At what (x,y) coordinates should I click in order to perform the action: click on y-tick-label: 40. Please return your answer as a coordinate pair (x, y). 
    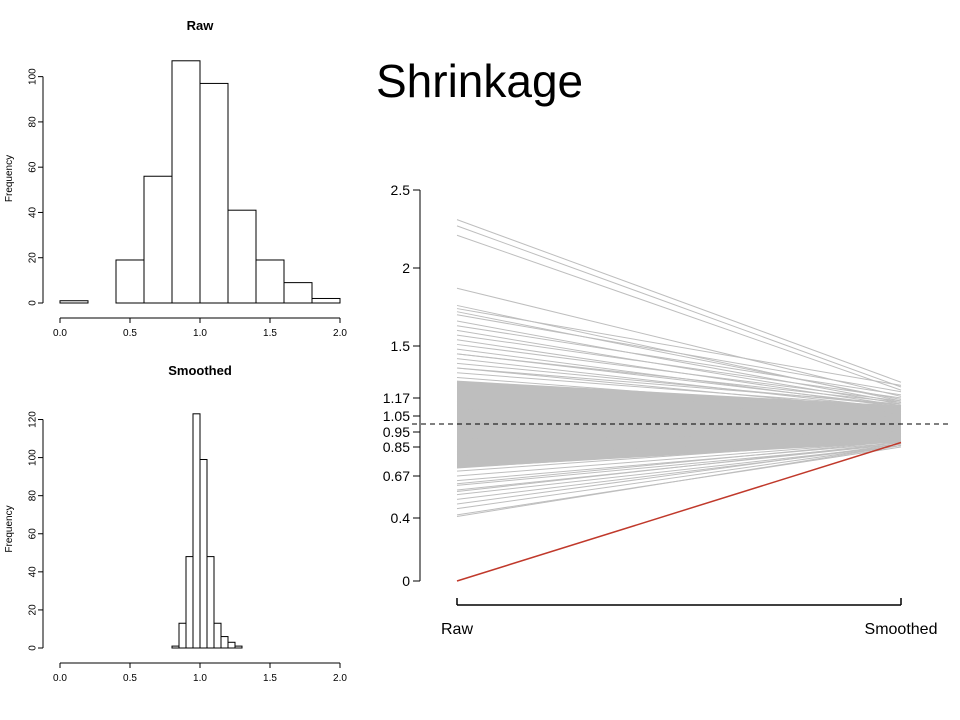
    Looking at the image, I should click on (33, 572).